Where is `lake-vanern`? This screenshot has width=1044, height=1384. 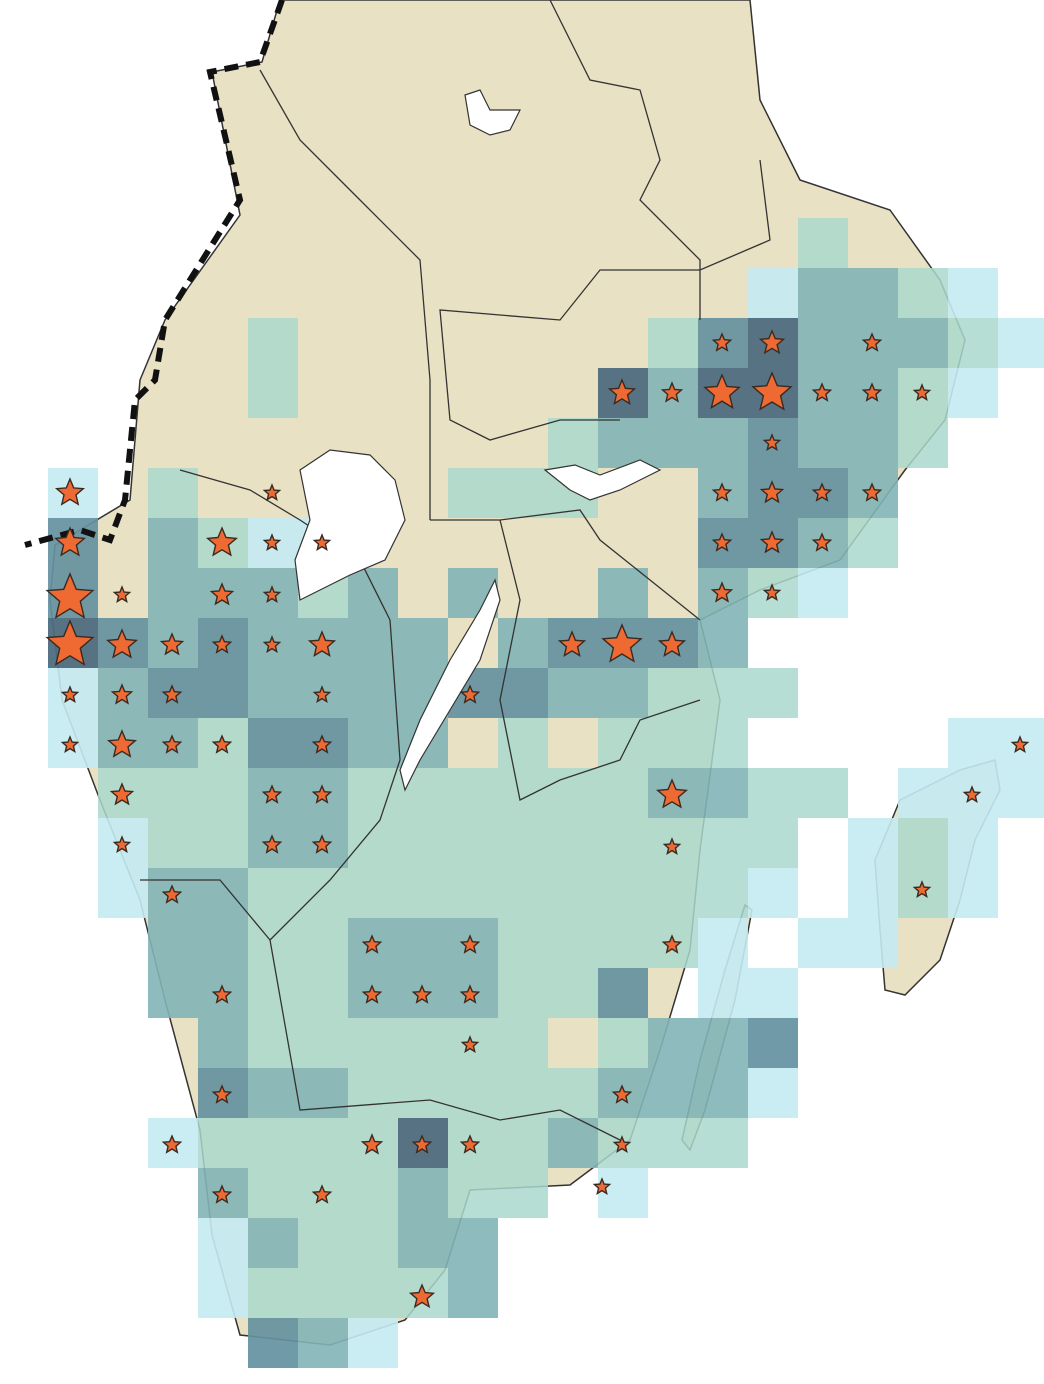
lake-vanern is located at coordinates (350, 525).